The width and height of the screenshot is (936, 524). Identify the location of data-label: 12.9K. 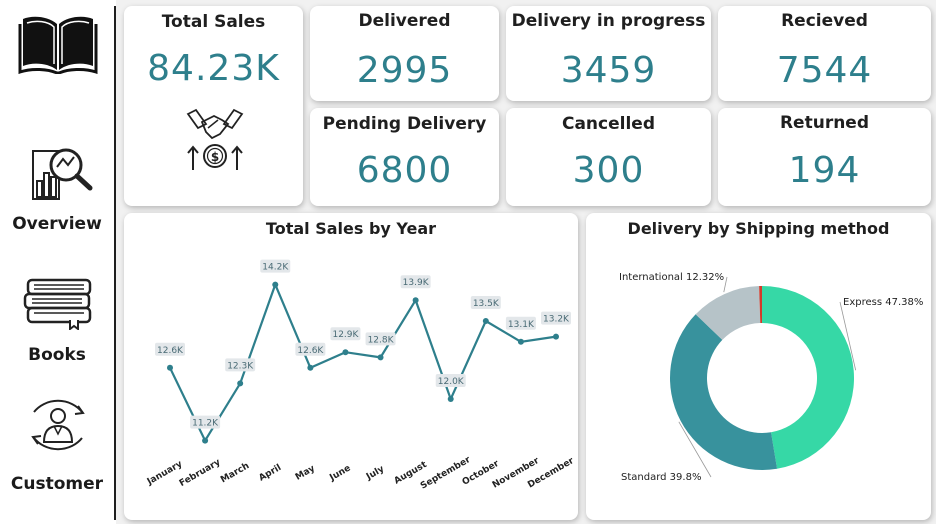
(345, 334).